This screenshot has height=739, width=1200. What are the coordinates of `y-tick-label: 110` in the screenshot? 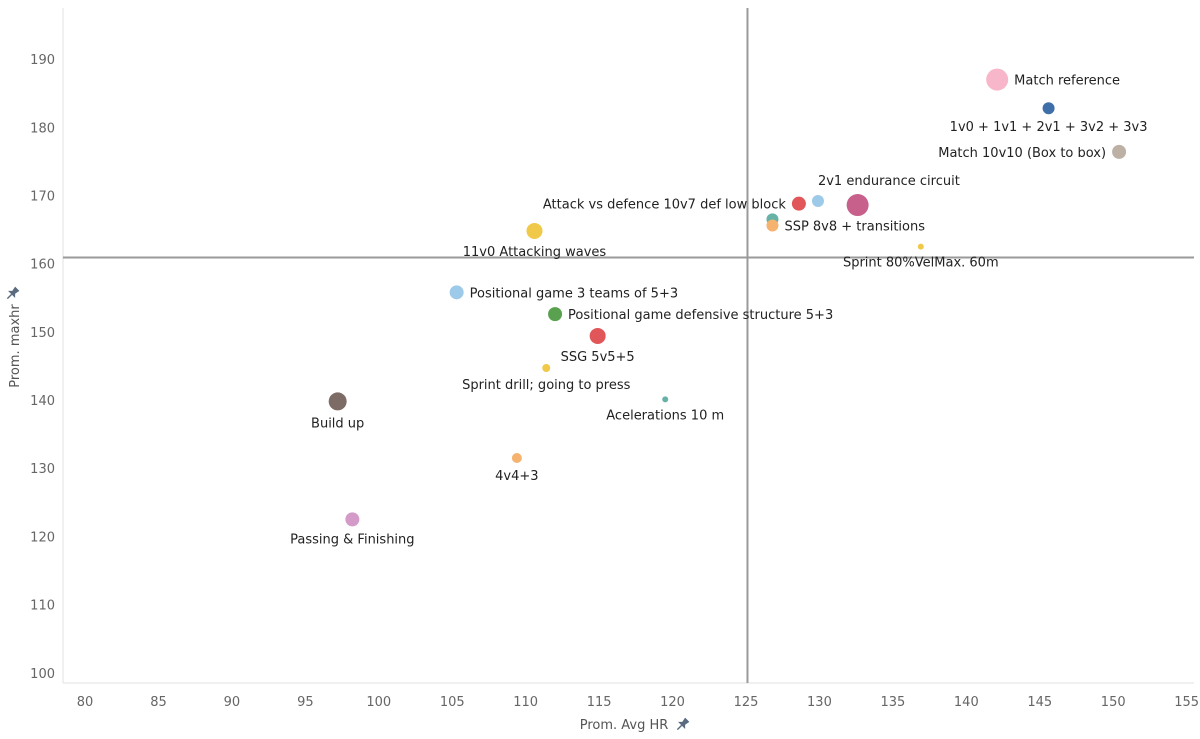 It's located at (42, 606).